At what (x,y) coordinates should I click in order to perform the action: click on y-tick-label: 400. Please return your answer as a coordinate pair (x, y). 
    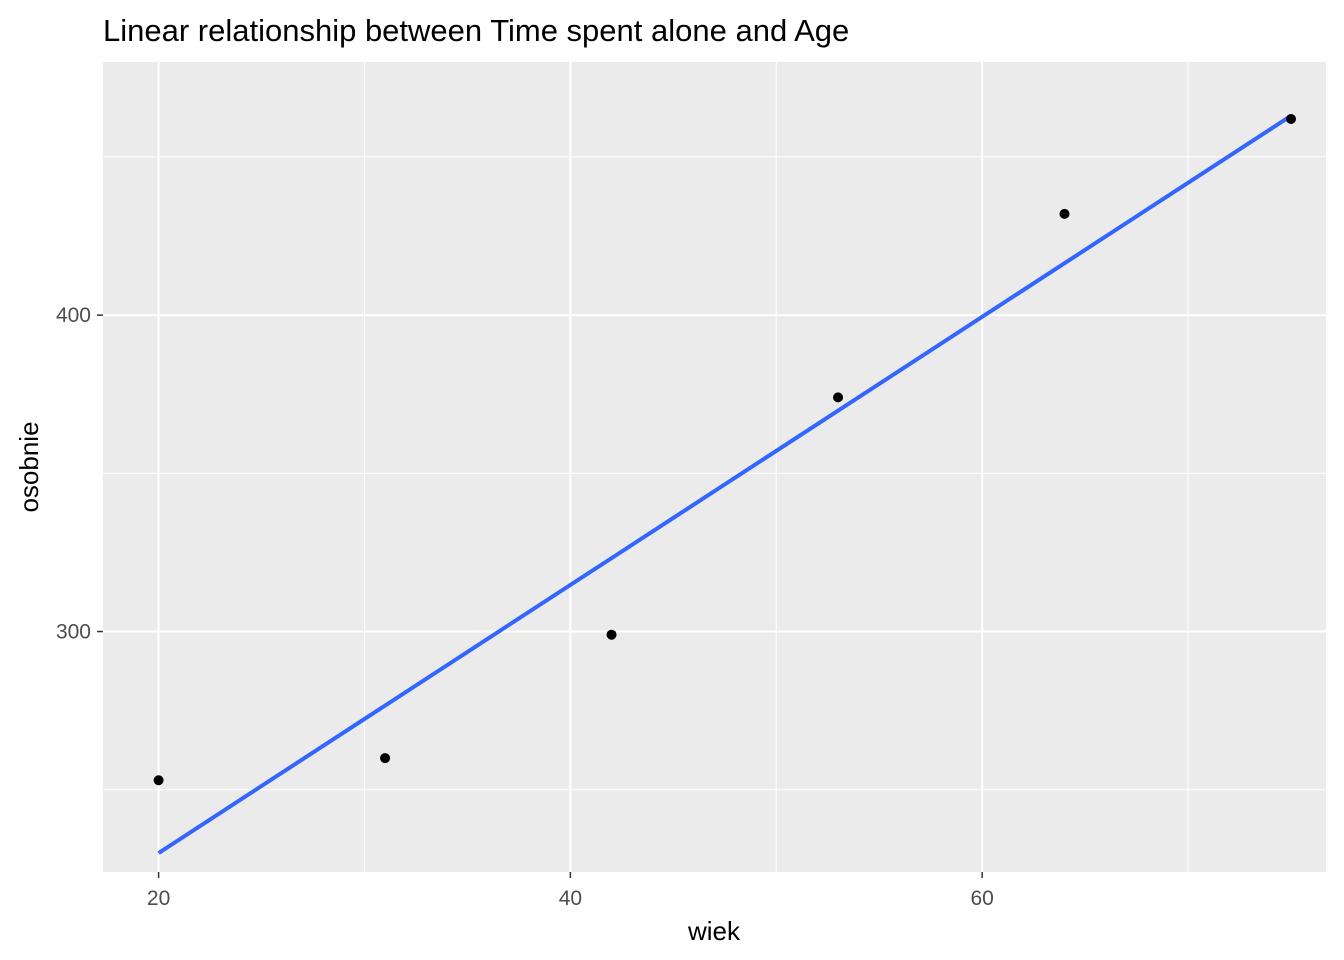
    Looking at the image, I should click on (73, 315).